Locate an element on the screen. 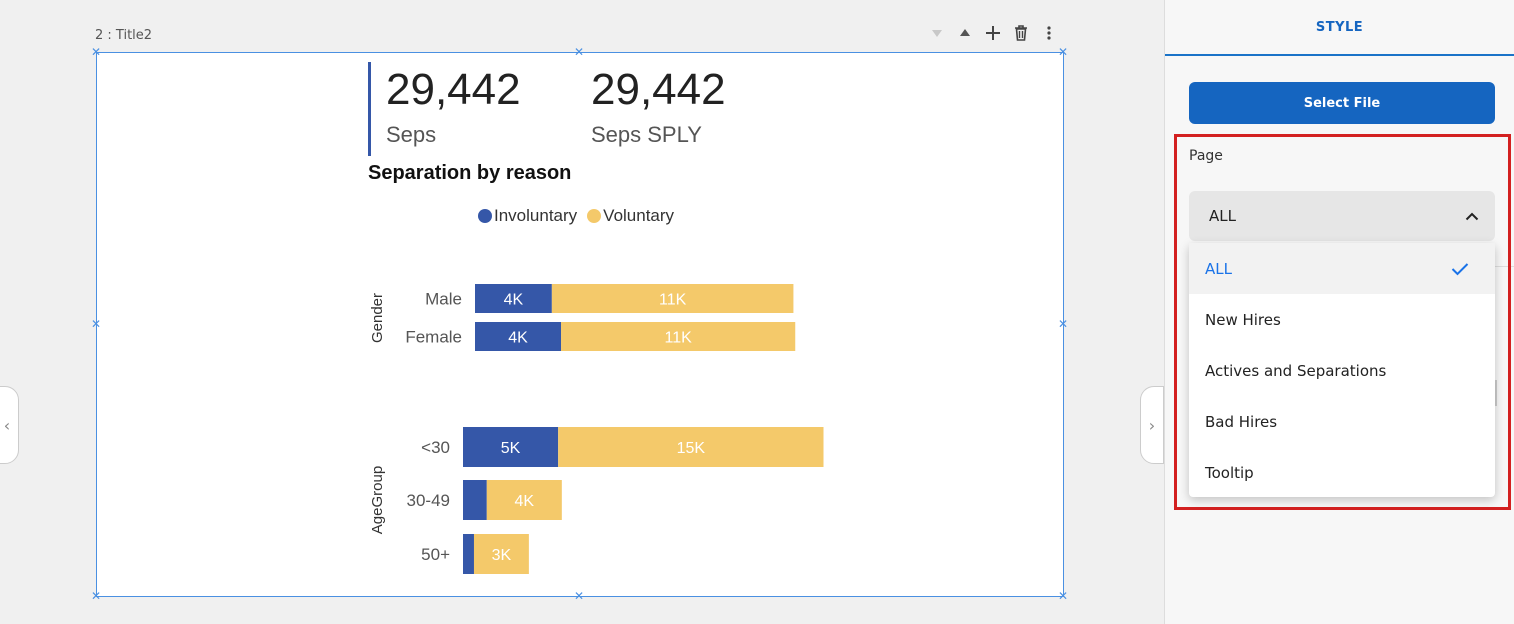 This screenshot has height=624, width=1514. select-file-button: Select File is located at coordinates (1342, 103).